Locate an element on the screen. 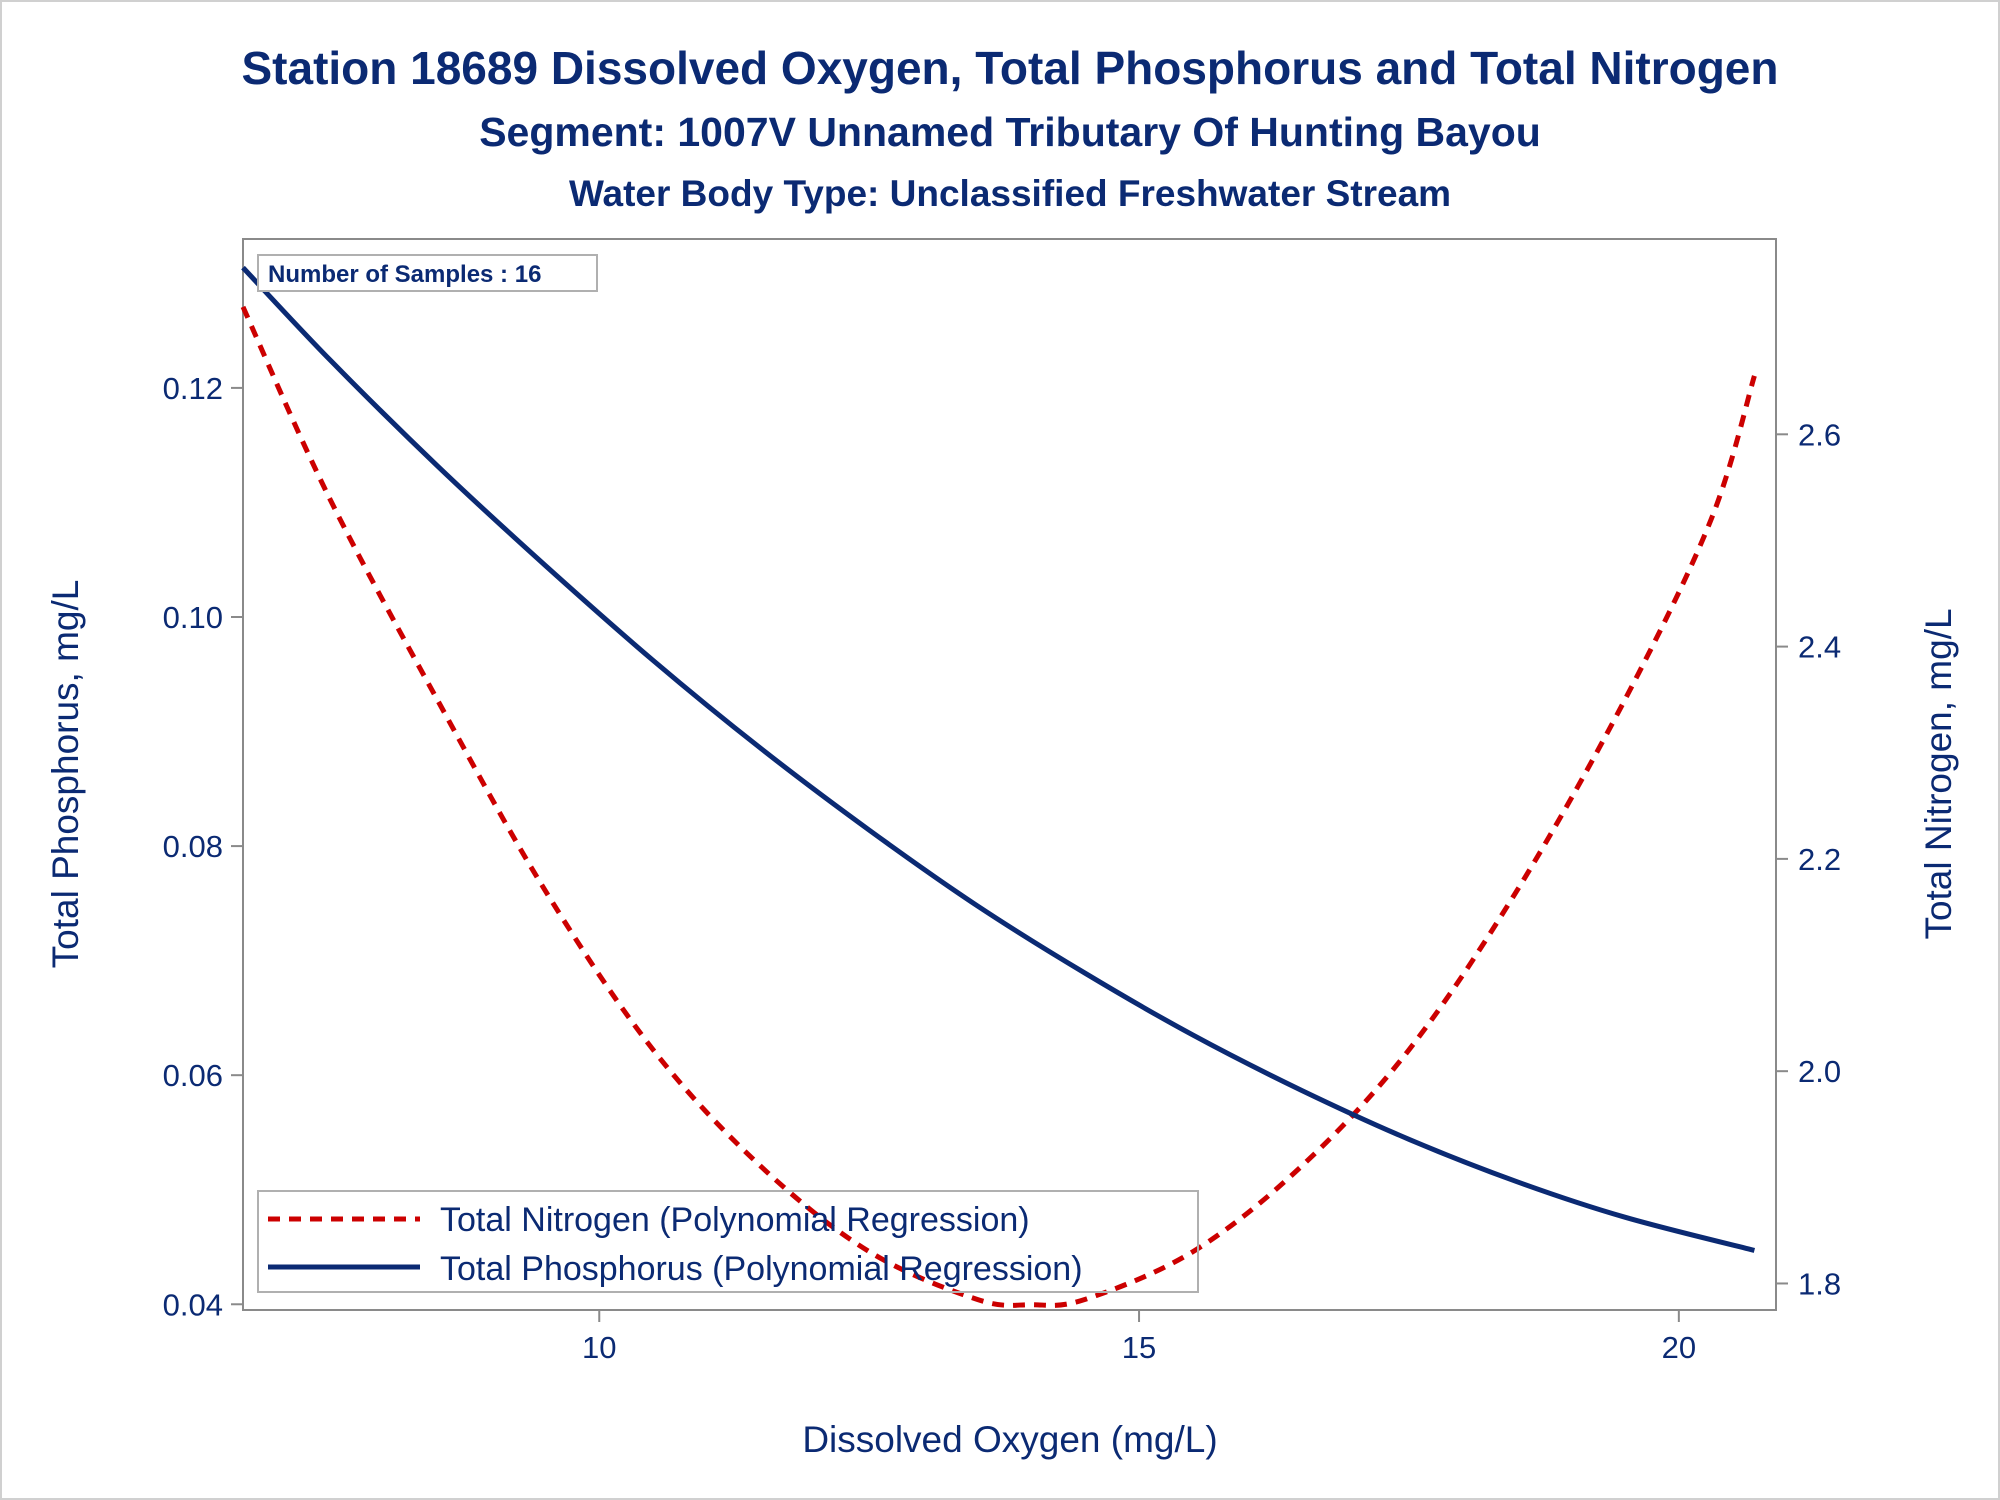 Image resolution: width=2000 pixels, height=1500 pixels. y2-axis-label: Total Nitrogen, mg/L is located at coordinates (1938, 773).